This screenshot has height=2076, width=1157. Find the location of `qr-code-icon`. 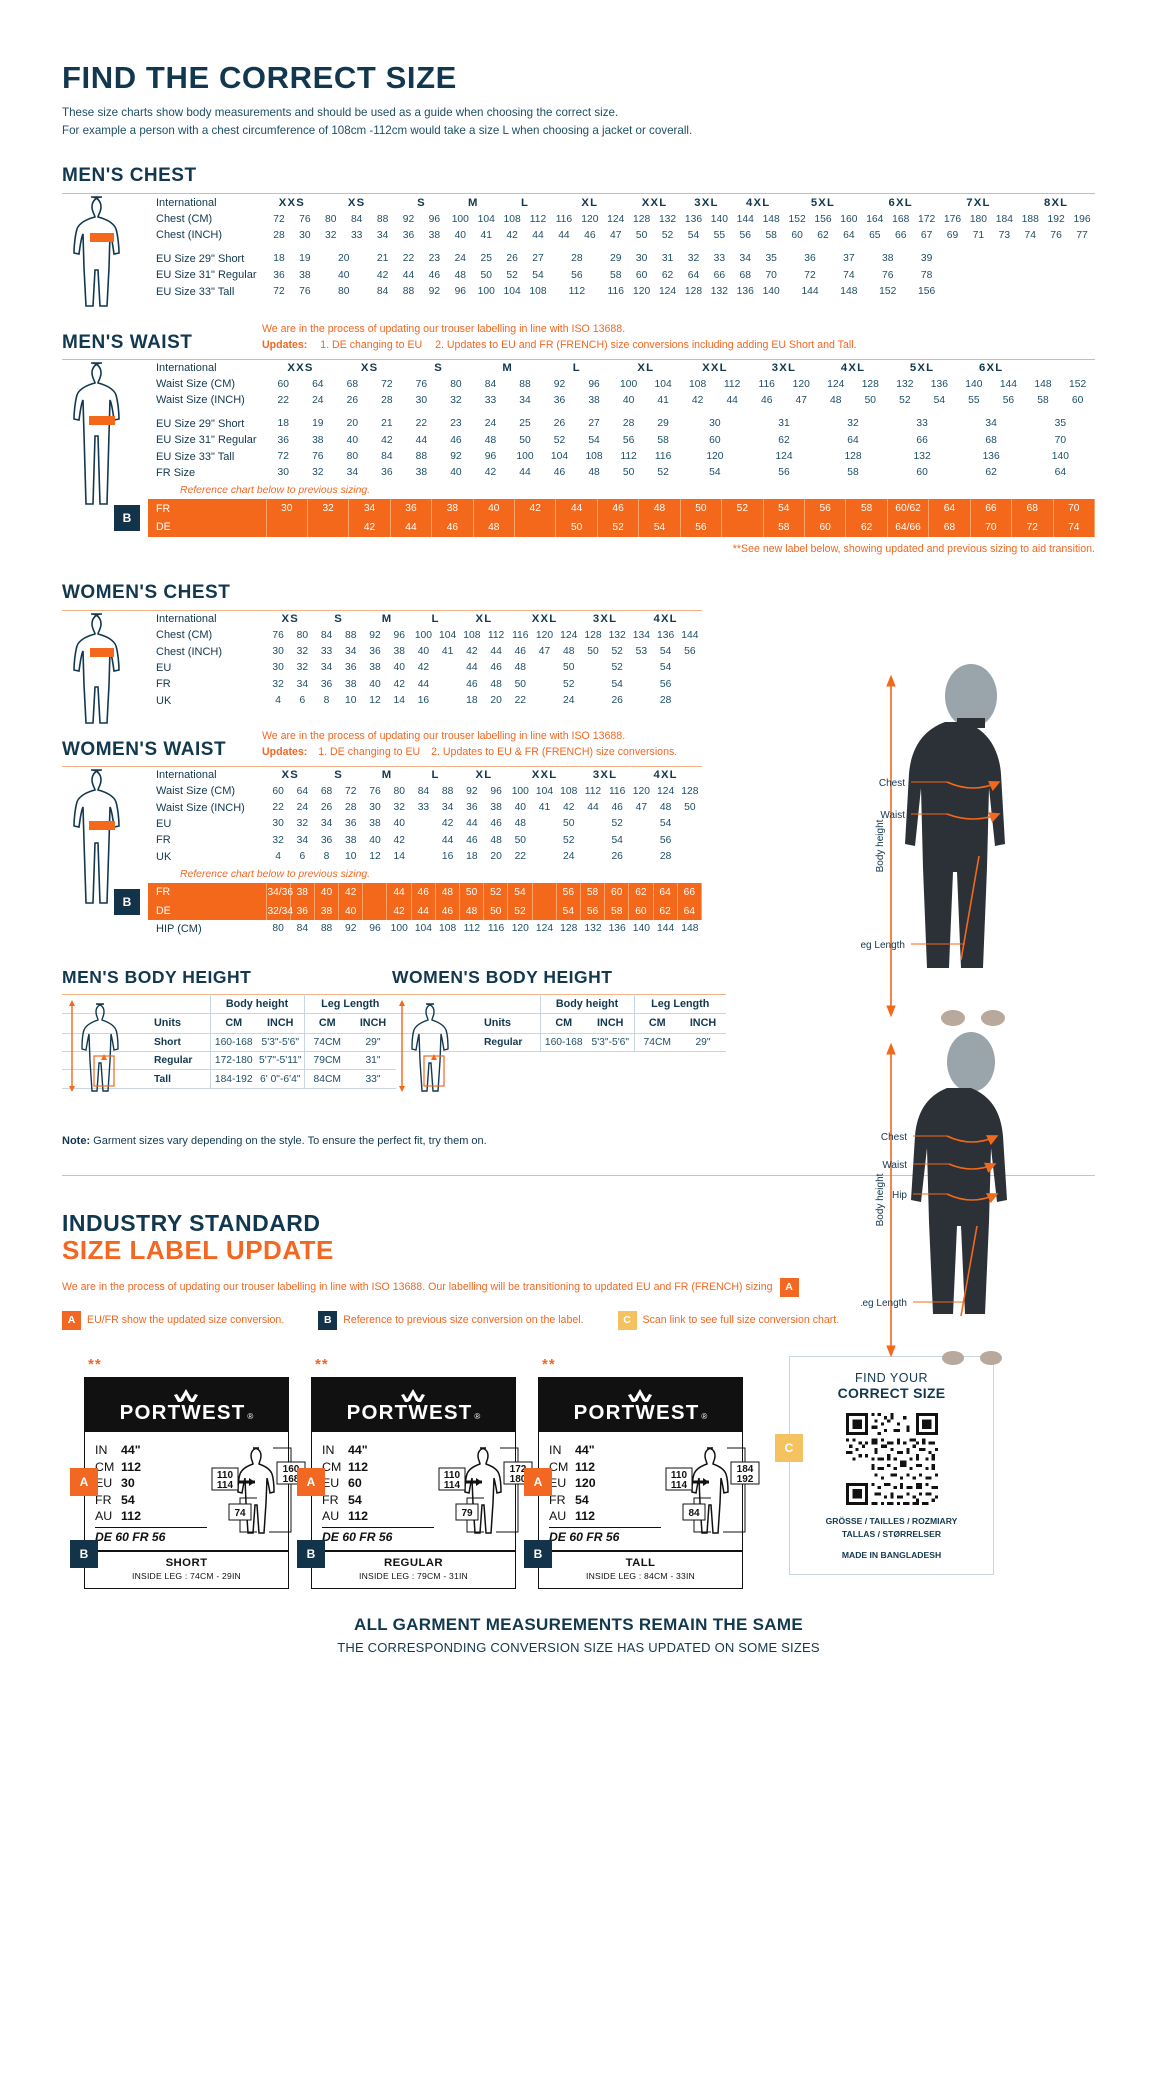

qr-code-icon is located at coordinates (891, 1458).